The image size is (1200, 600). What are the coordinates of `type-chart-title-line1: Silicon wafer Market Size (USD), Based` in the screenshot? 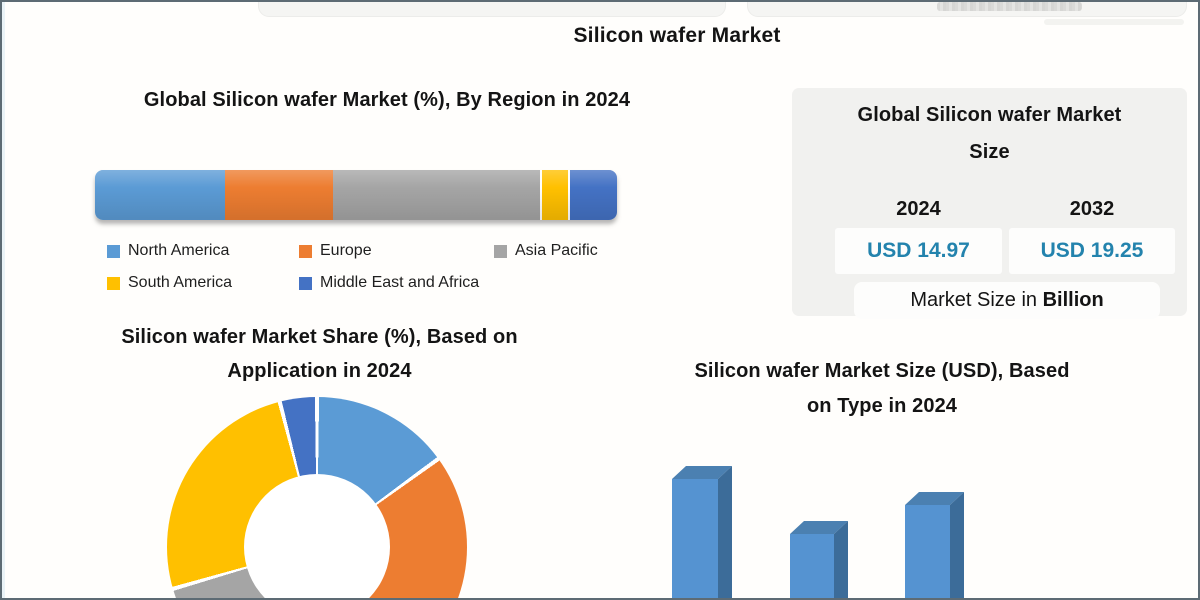 It's located at (882, 371).